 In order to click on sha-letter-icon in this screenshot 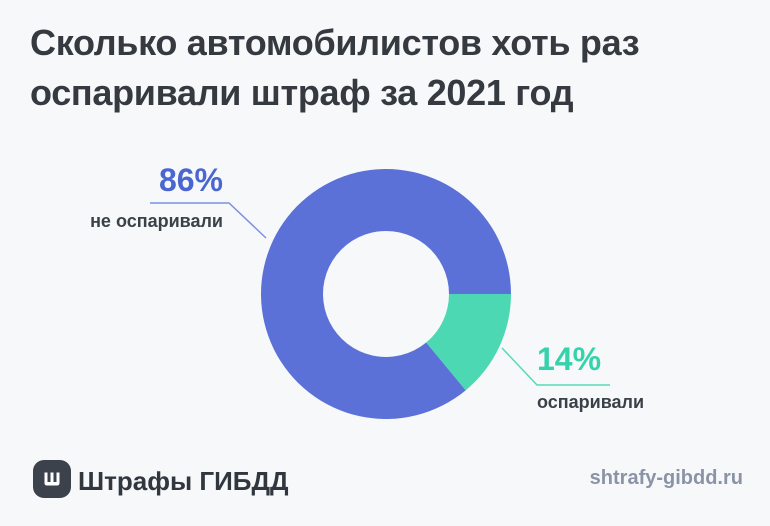, I will do `click(52, 479)`.